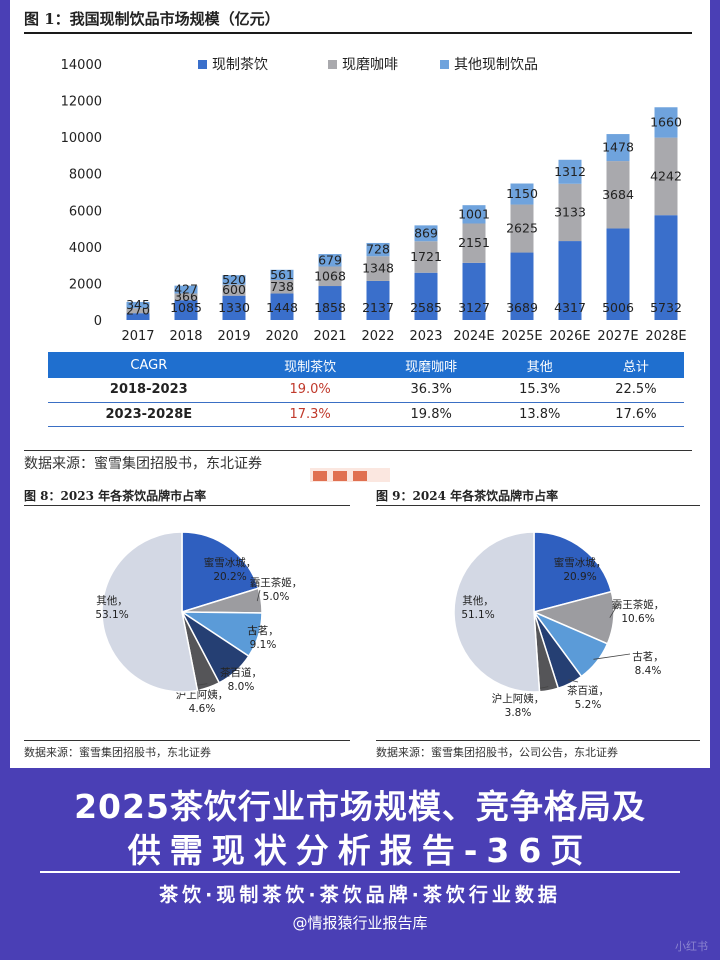  I want to click on bar-value-label: 3689, so click(522, 307).